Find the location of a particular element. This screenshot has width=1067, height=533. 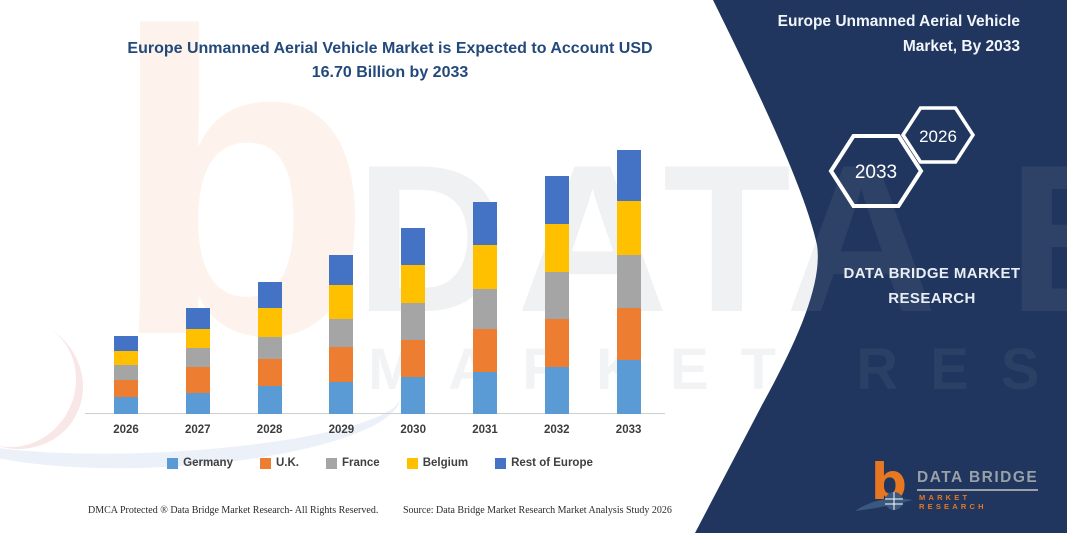

bar-segment-france-2028 is located at coordinates (269, 348).